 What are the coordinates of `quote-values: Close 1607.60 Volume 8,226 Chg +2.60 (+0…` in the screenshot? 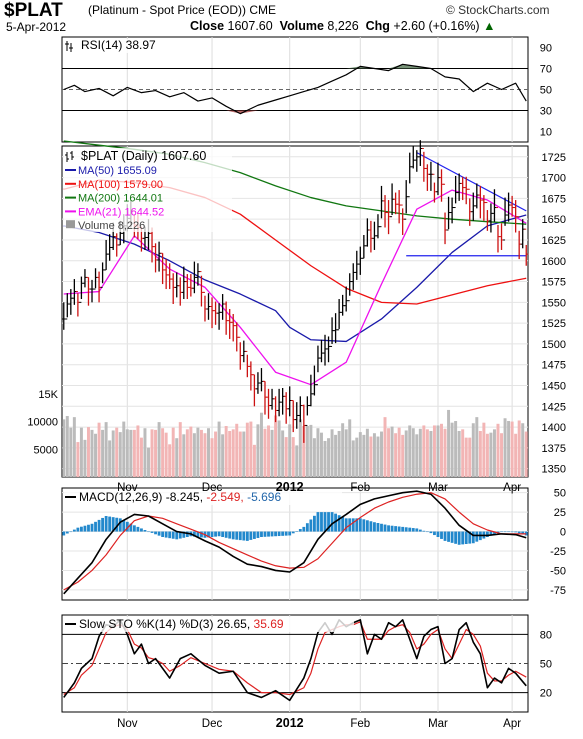 It's located at (342, 26).